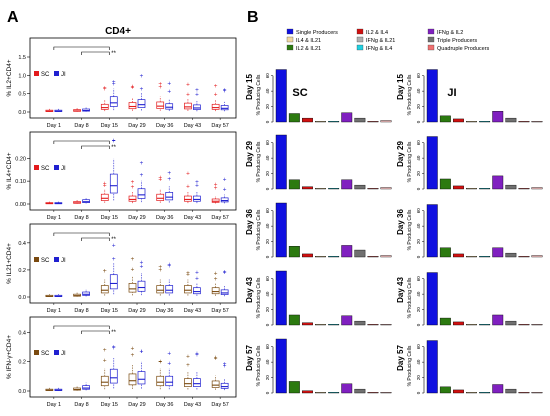 The width and height of the screenshot is (550, 416). Describe the element at coordinates (192, 311) in the screenshot. I see `x-tick-label: Day 43` at that location.